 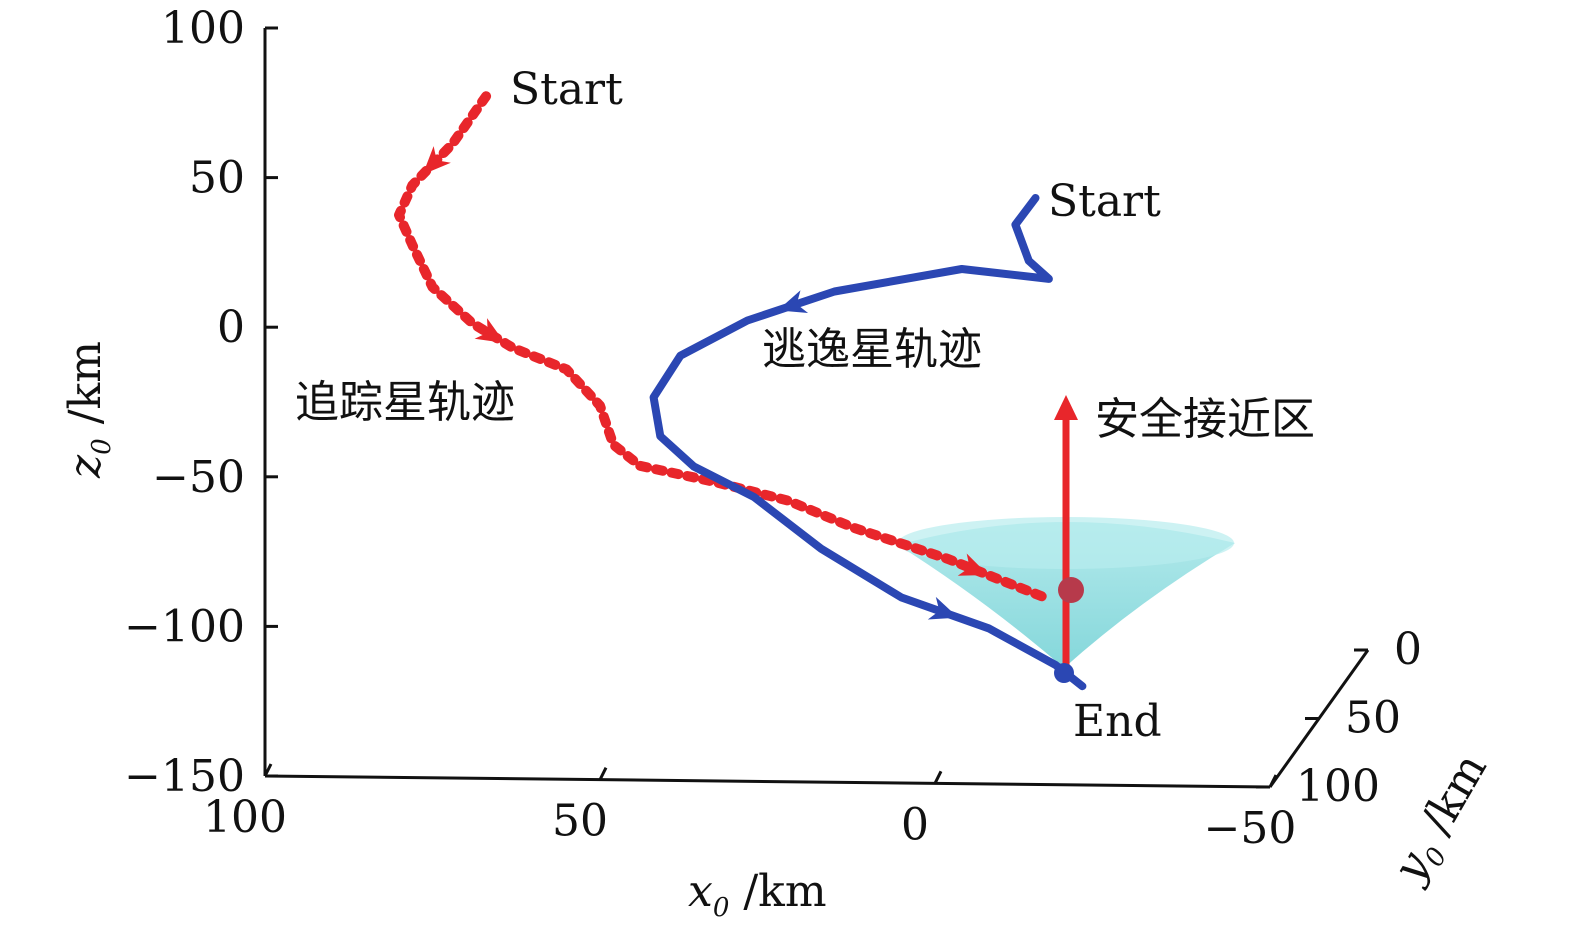 I want to click on start-red-label: Start, so click(x=566, y=89).